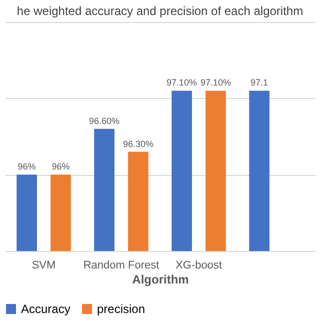  What do you see at coordinates (44, 266) in the screenshot?
I see `x-tick-label: SVM` at bounding box center [44, 266].